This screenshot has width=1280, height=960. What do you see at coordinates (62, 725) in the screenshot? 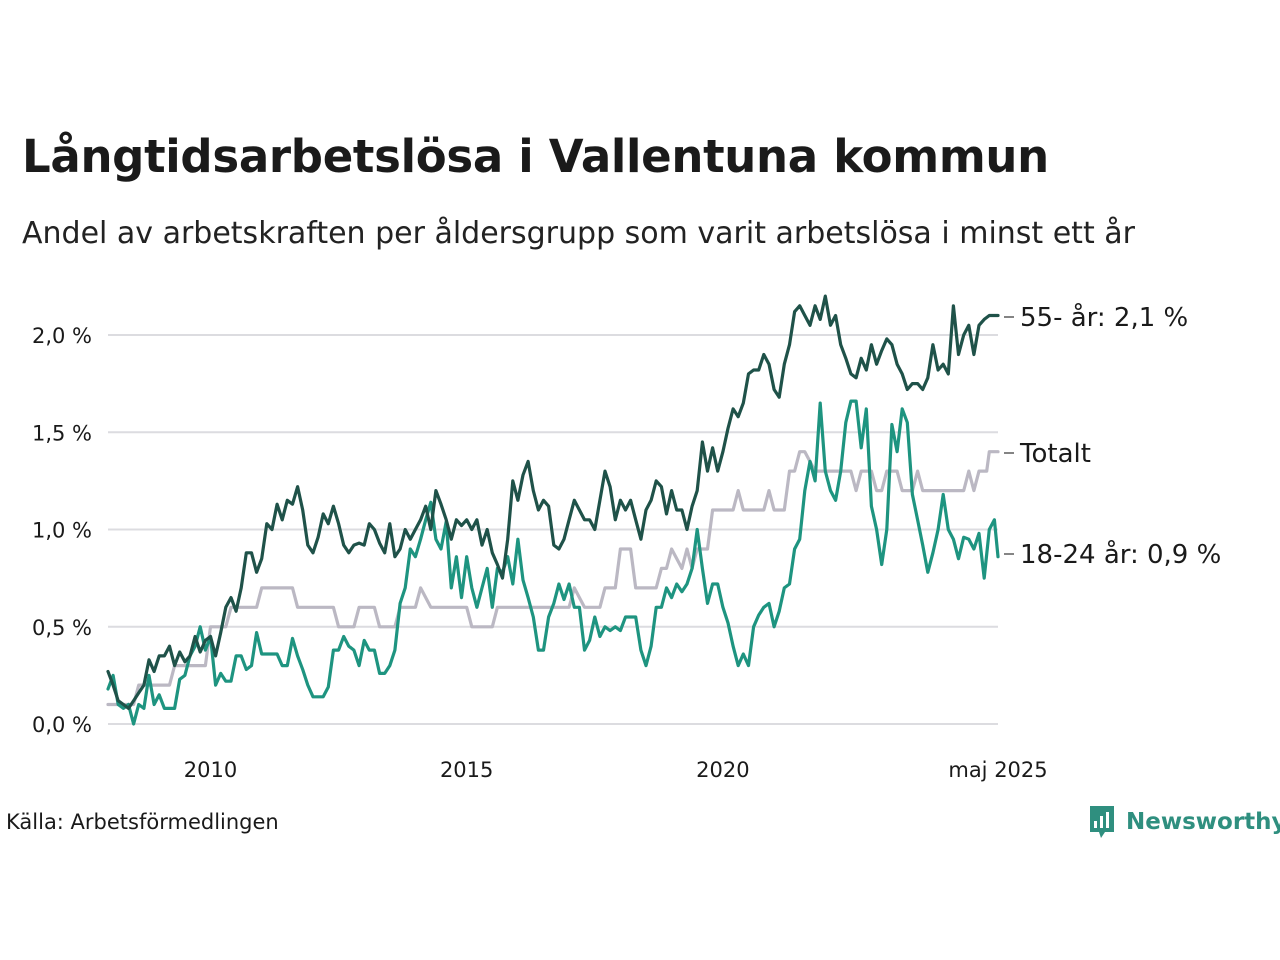
I see `y-tick-label: 0,0 %` at bounding box center [62, 725].